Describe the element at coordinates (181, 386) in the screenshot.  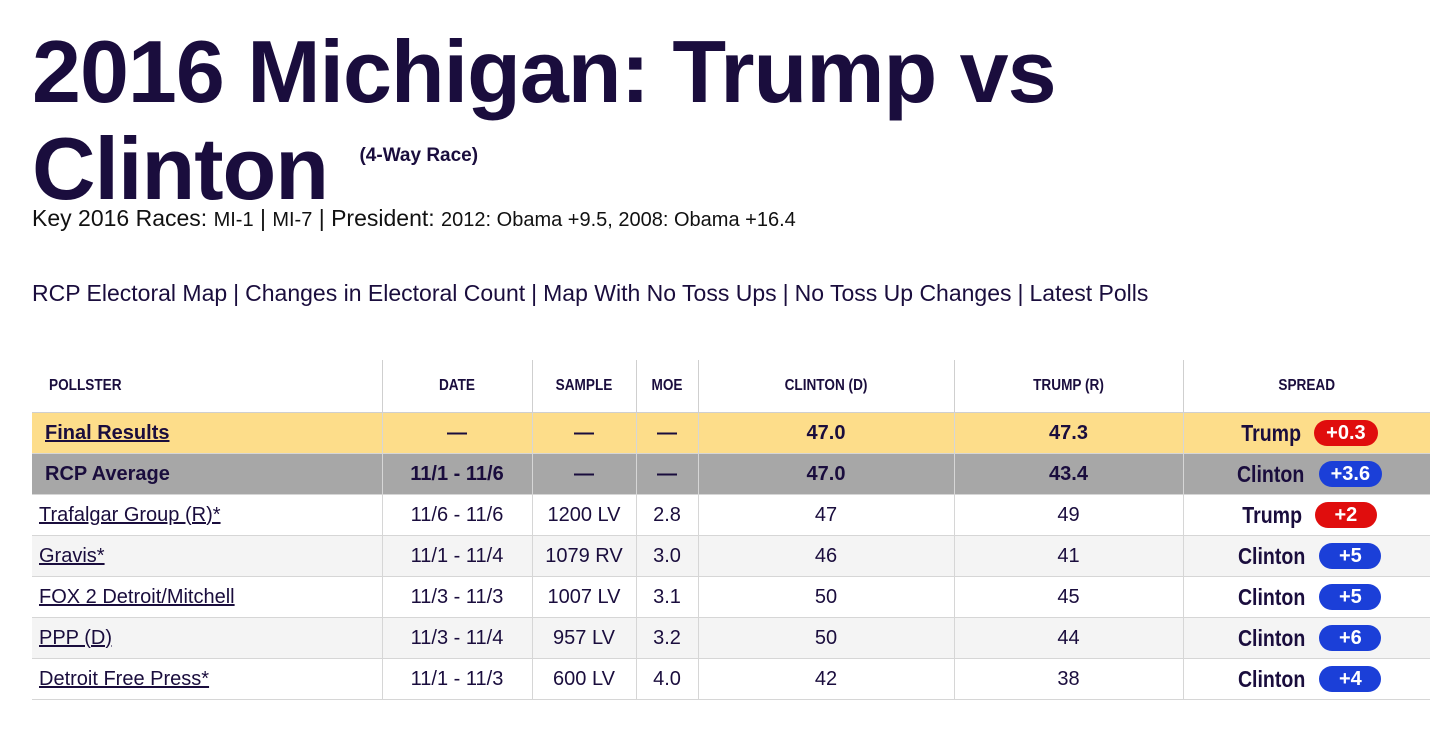
I see `column-header-pollster: POLLSTER` at that location.